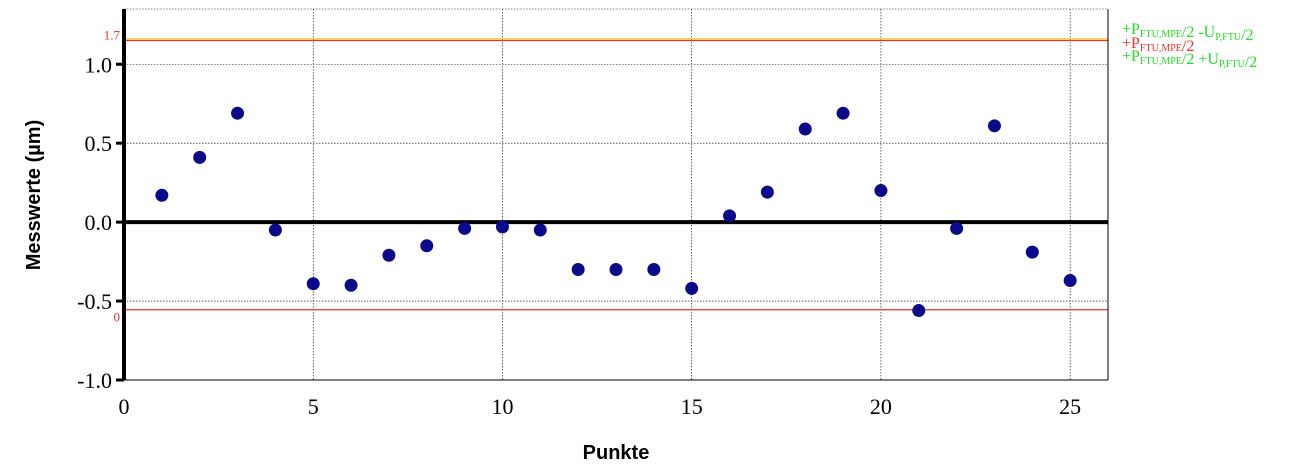 Image resolution: width=1305 pixels, height=466 pixels. I want to click on y-tick-label: 0.0, so click(99, 222).